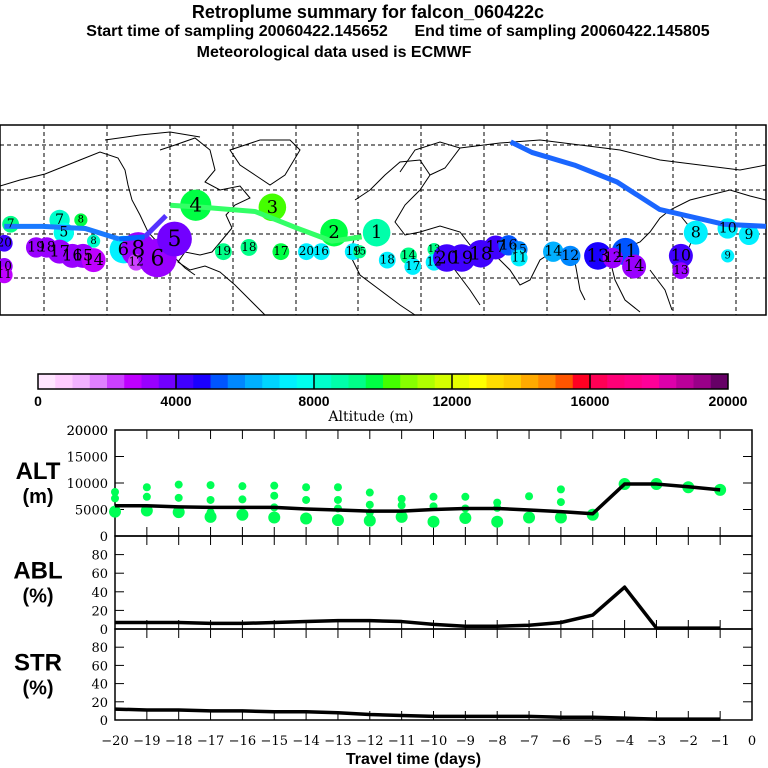  I want to click on cluster-day-label: 2, so click(333, 232).